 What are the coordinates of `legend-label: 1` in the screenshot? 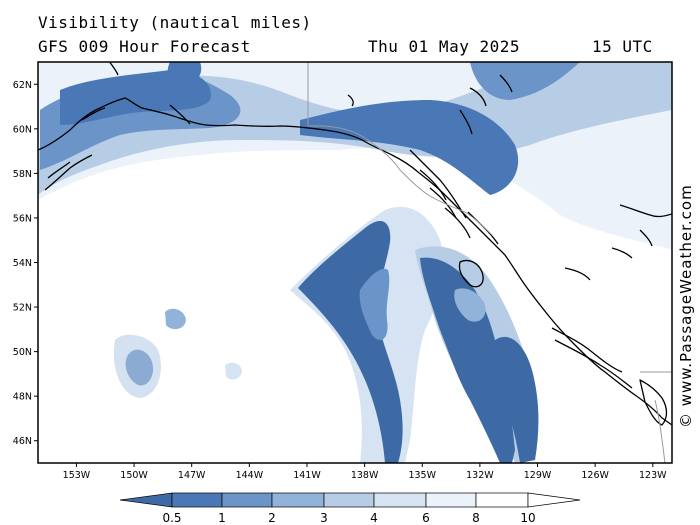 It's located at (222, 518).